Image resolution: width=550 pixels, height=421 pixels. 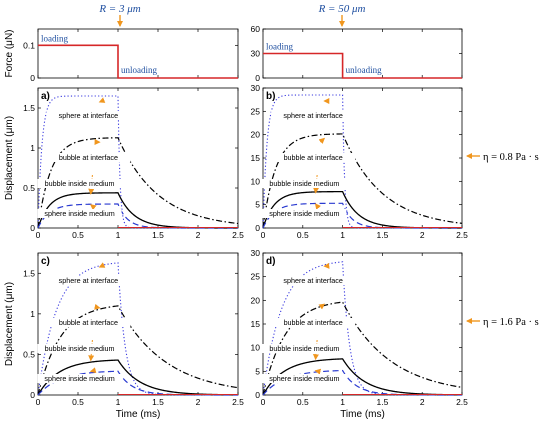 I want to click on chart-force-left: 0 0.1 loading unloading Force (μN), so click(x=121, y=55).